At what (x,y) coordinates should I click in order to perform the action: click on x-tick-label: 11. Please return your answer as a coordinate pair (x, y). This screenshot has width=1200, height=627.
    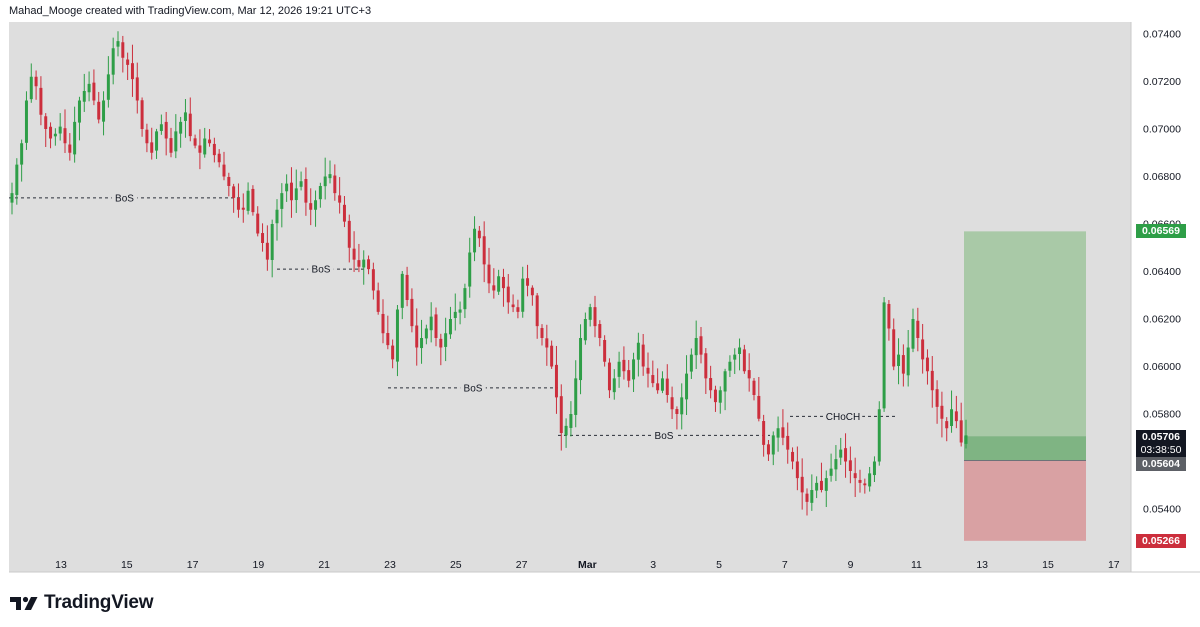
    Looking at the image, I should click on (916, 565).